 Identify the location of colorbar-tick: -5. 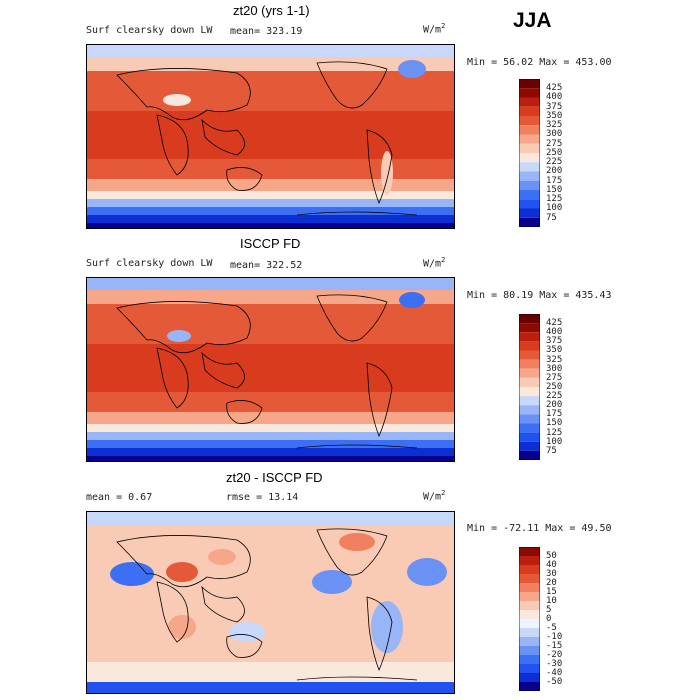
(551, 628).